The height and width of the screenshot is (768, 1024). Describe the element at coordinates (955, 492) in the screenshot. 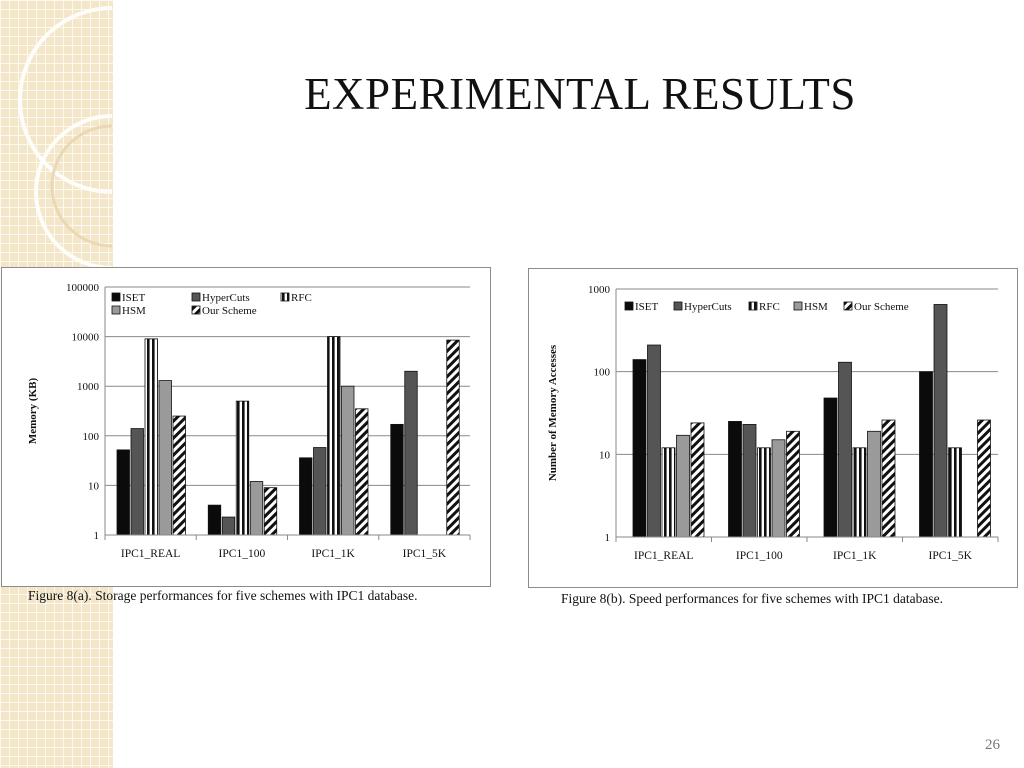

I see `bar-rfc-ipc1-5k` at that location.